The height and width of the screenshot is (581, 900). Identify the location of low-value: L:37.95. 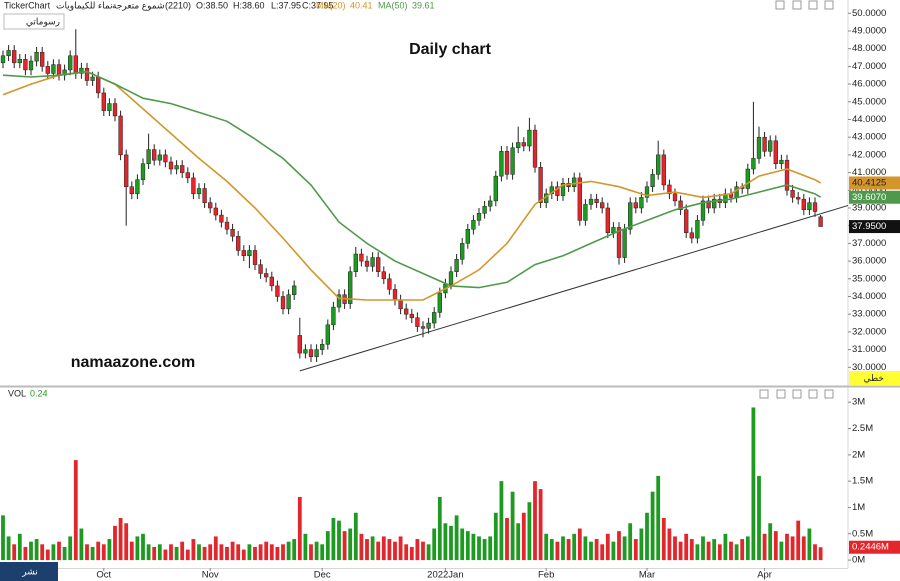
(286, 5).